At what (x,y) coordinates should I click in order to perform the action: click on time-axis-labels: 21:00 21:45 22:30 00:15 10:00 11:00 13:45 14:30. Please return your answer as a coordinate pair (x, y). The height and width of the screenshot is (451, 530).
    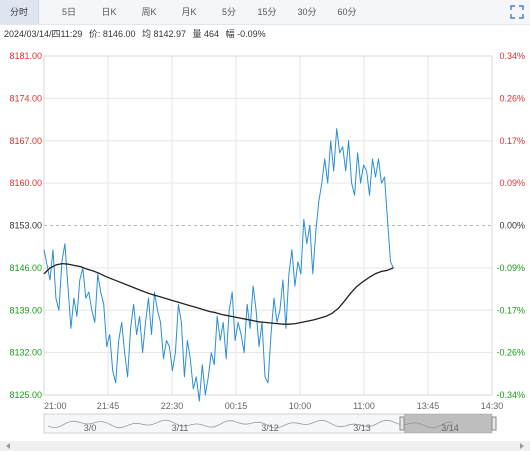
    Looking at the image, I should click on (273, 406).